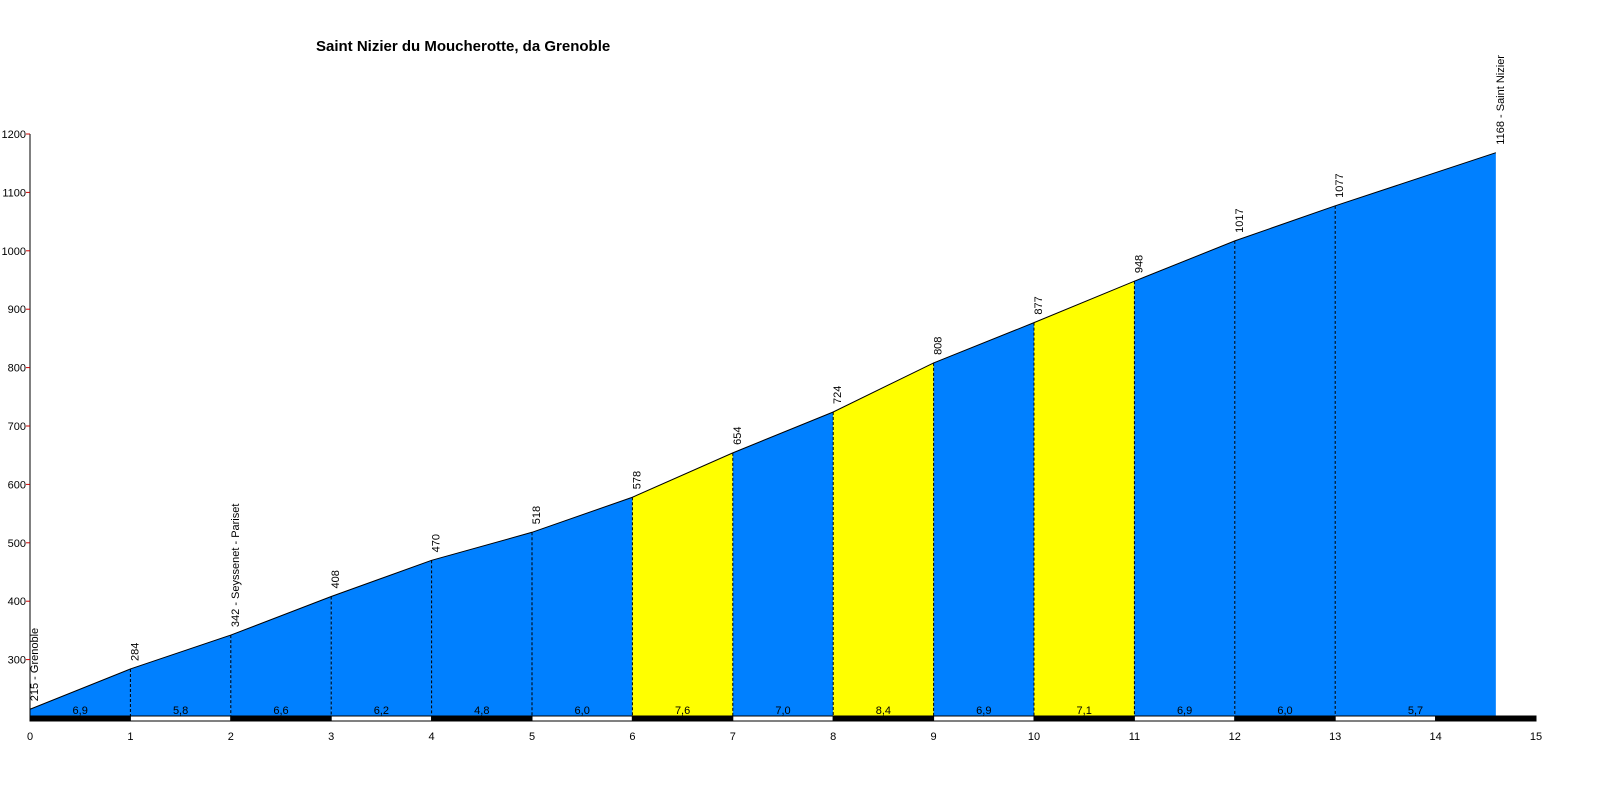 The image size is (1600, 800). What do you see at coordinates (336, 579) in the screenshot?
I see `elevation-label: 408` at bounding box center [336, 579].